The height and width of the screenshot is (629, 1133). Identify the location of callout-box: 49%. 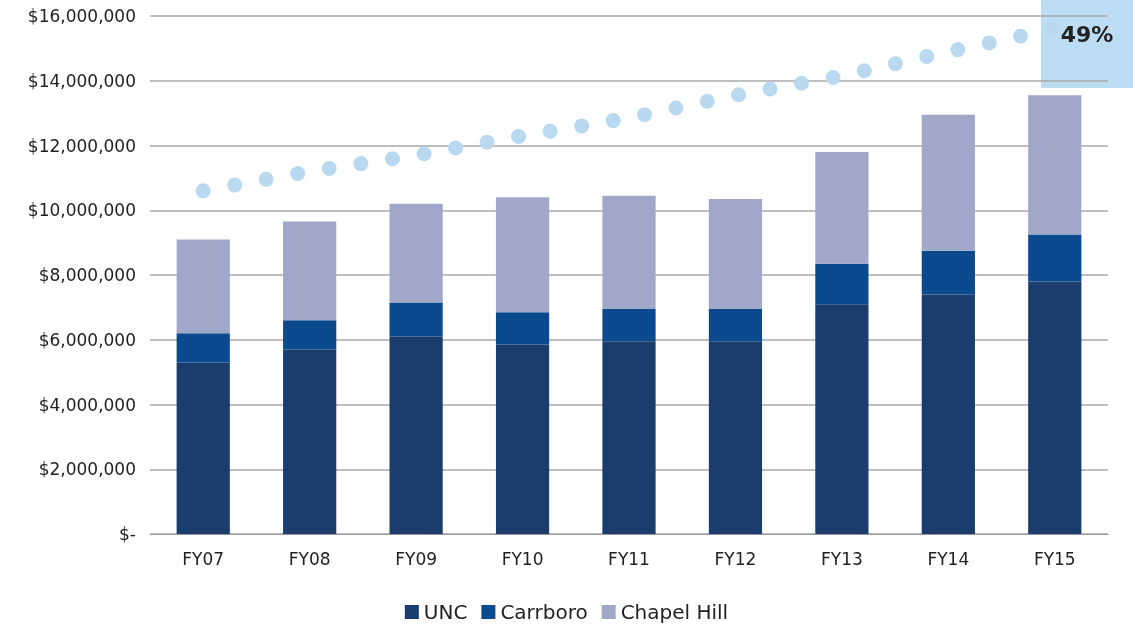
(1087, 44).